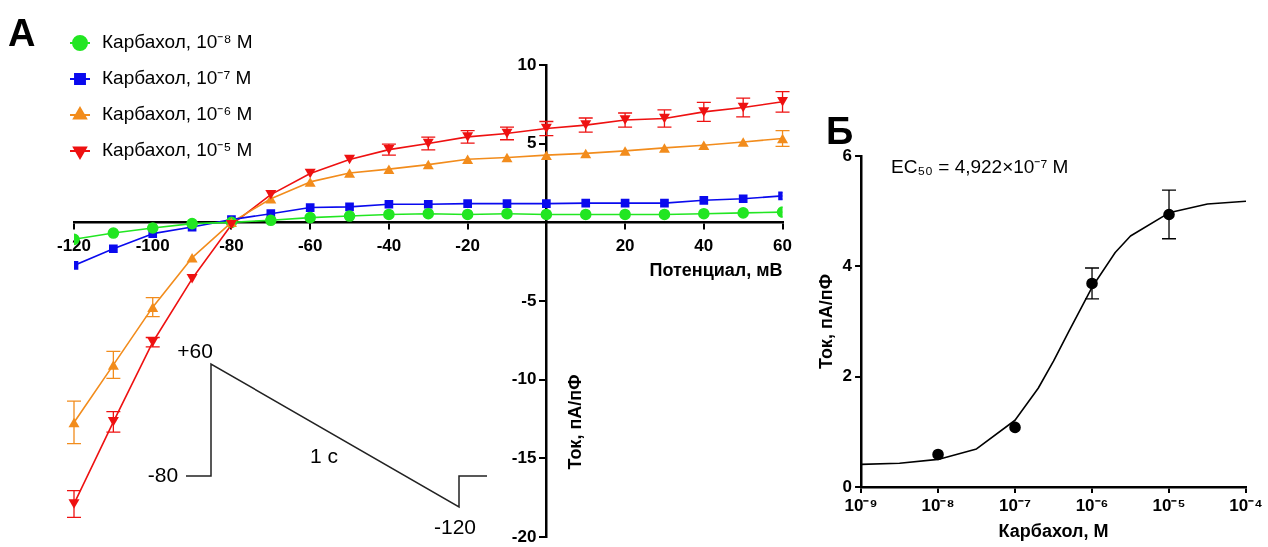  What do you see at coordinates (524, 536) in the screenshot?
I see `y-tick-label: -20` at bounding box center [524, 536].